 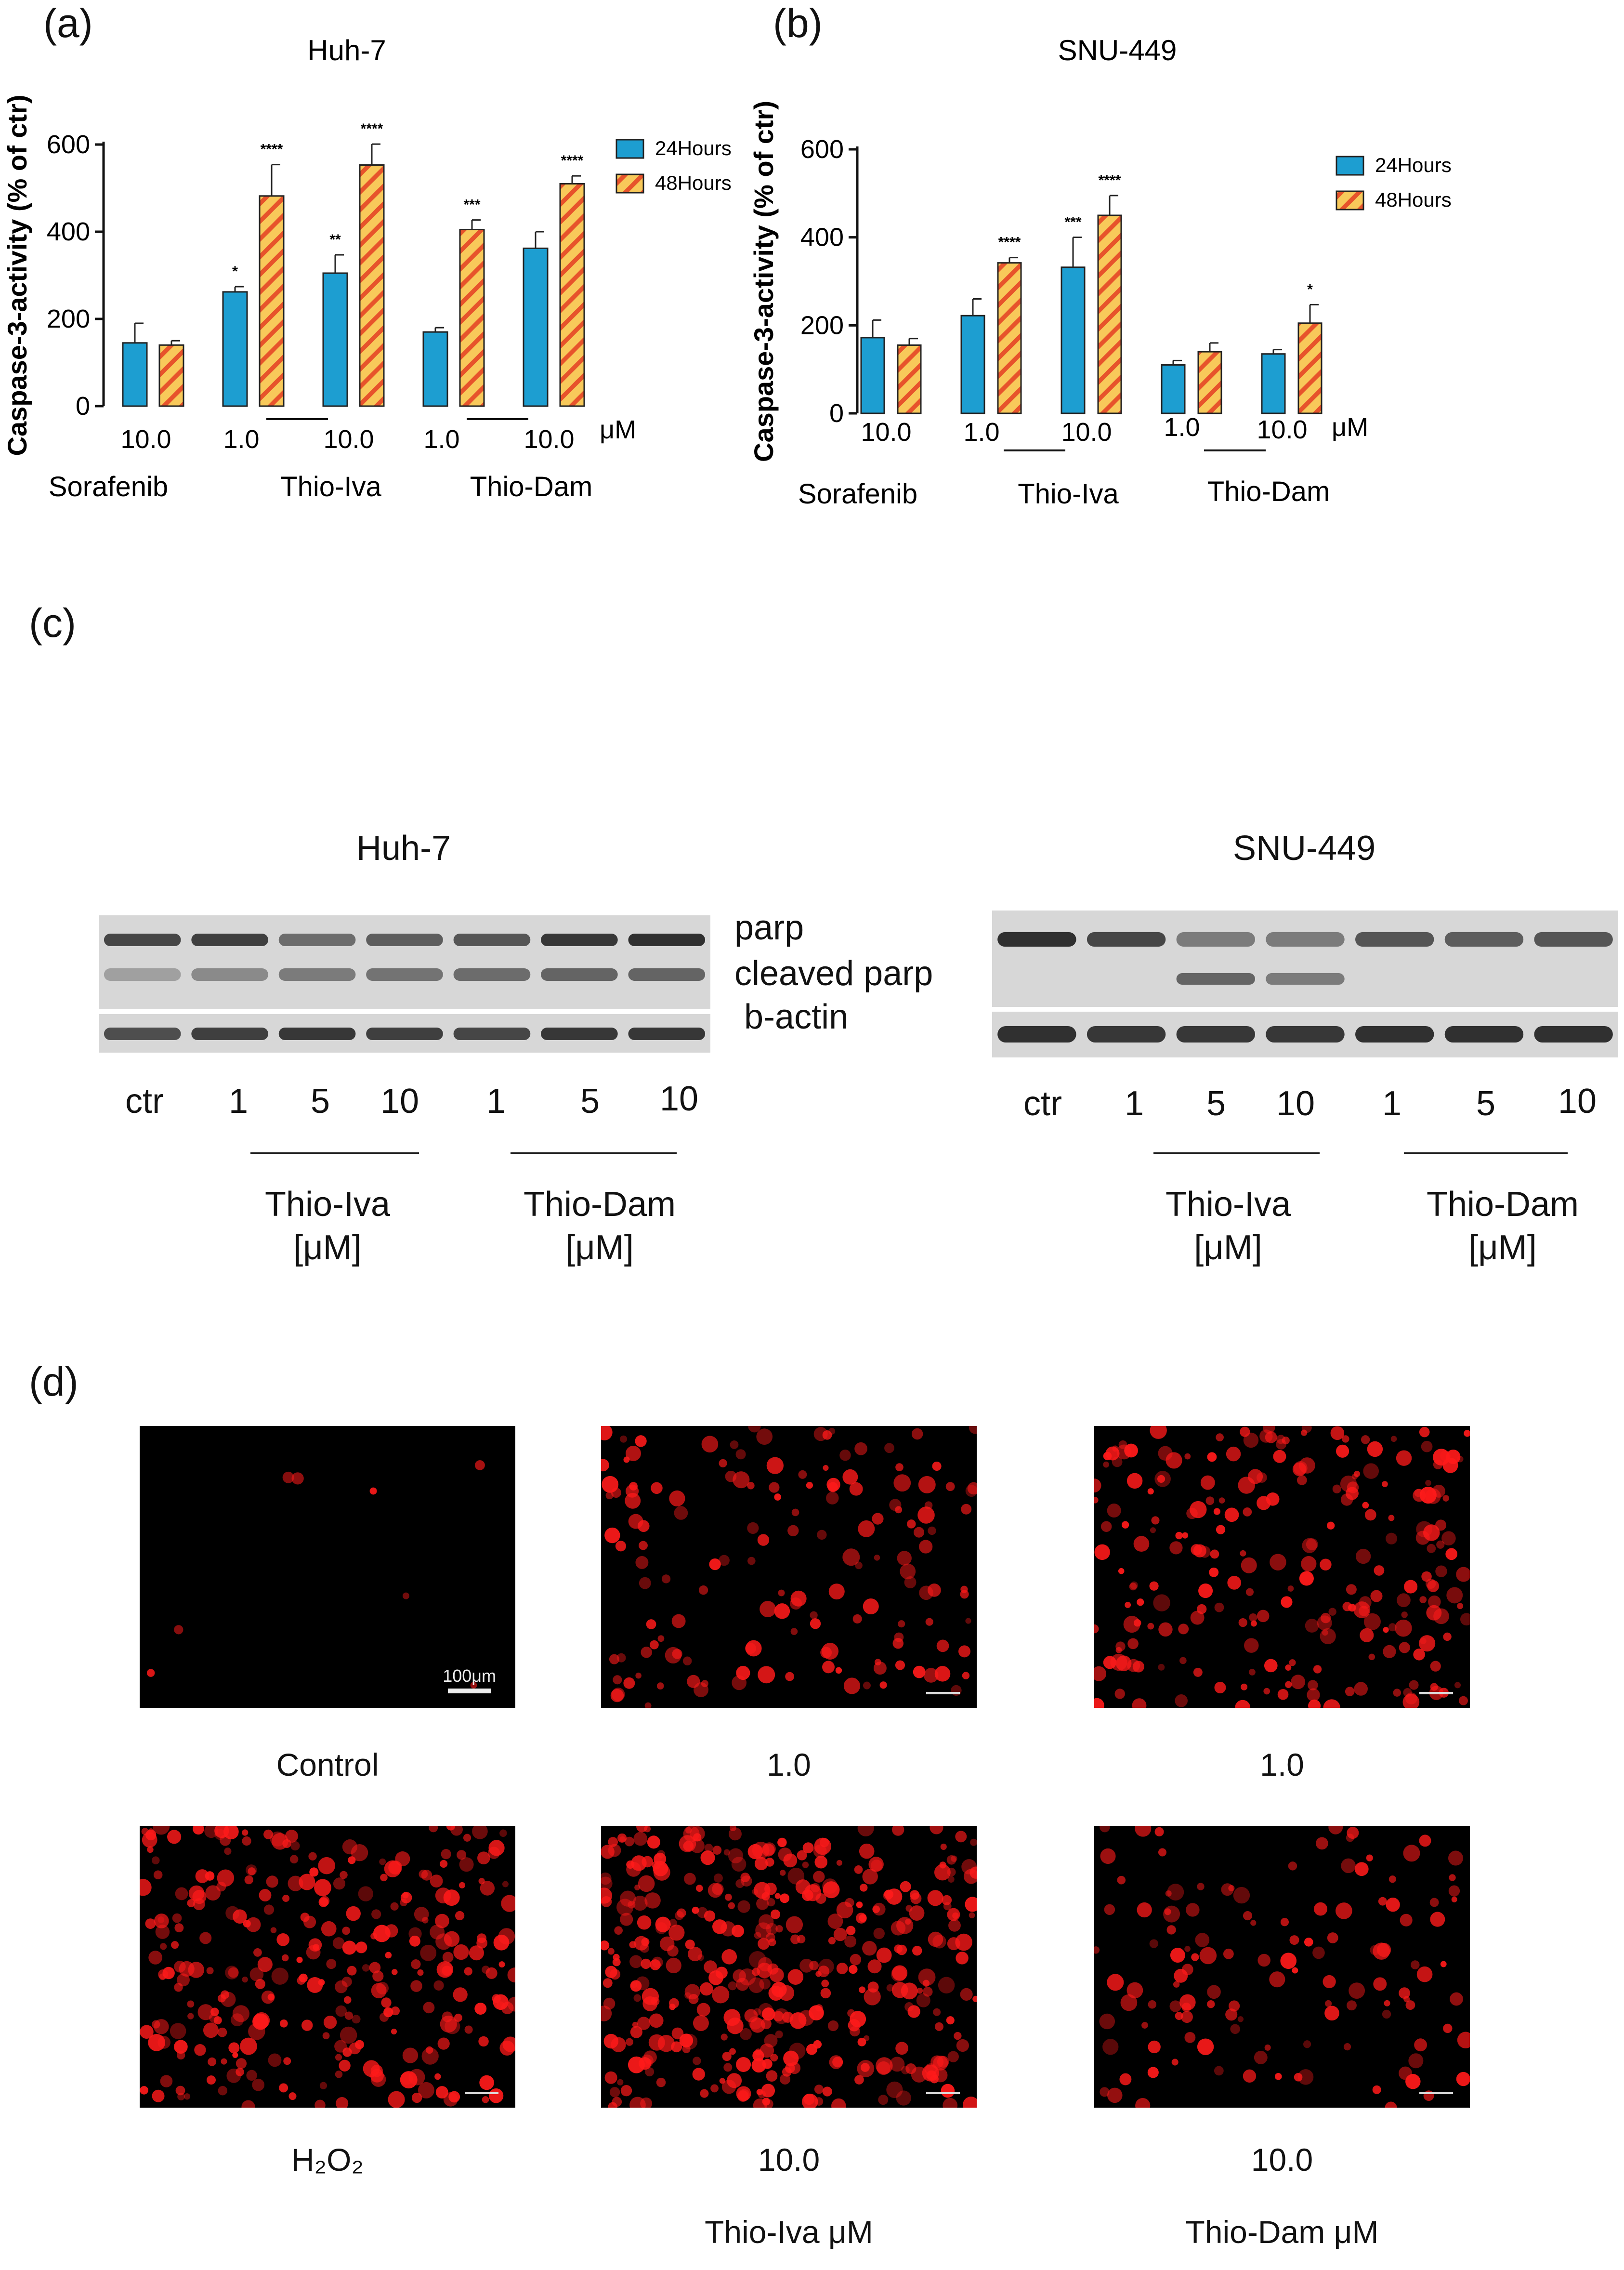 What do you see at coordinates (822, 237) in the screenshot?
I see `y-tick-label: 400` at bounding box center [822, 237].